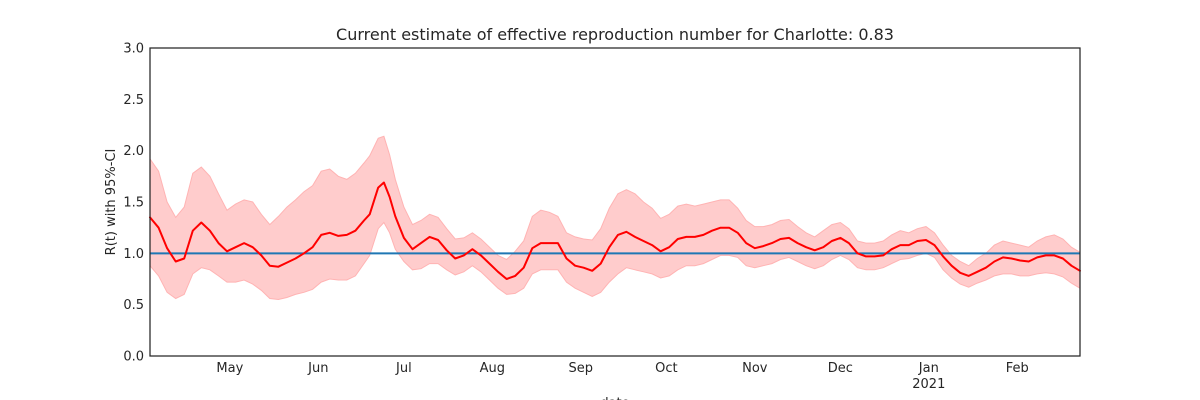 The height and width of the screenshot is (400, 1200). I want to click on x-tick-label: Jun, so click(317, 368).